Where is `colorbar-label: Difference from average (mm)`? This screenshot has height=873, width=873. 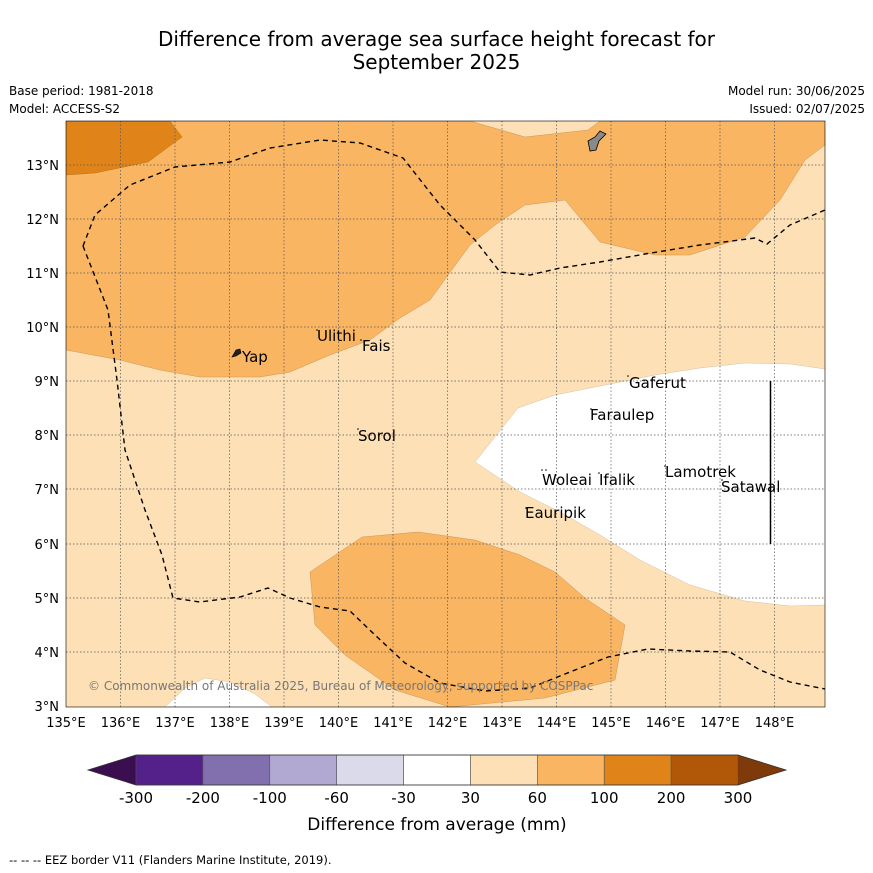 colorbar-label: Difference from average (mm) is located at coordinates (436, 825).